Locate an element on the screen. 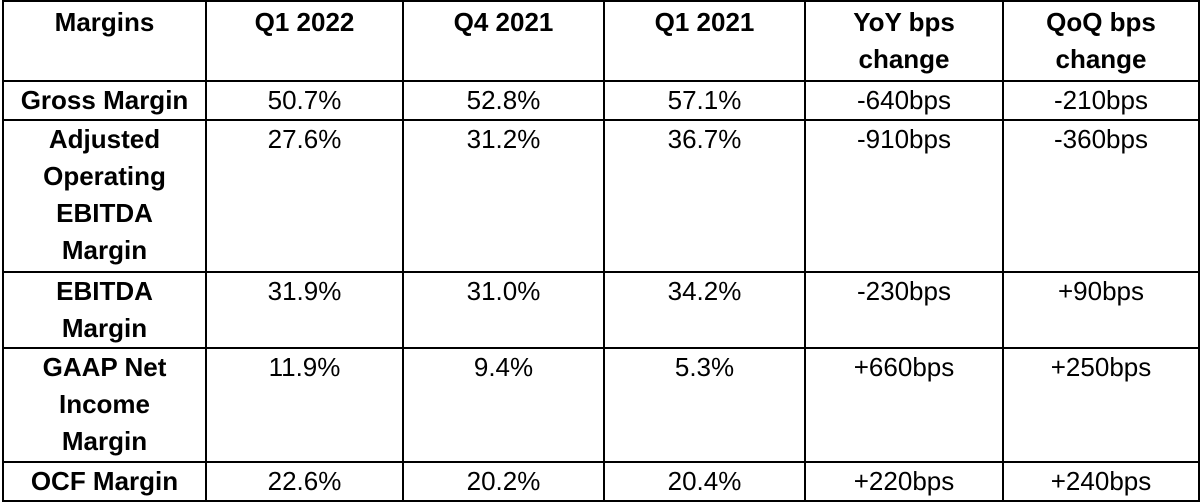 Image resolution: width=1200 pixels, height=502 pixels. cell-value: 31.0% is located at coordinates (503, 310).